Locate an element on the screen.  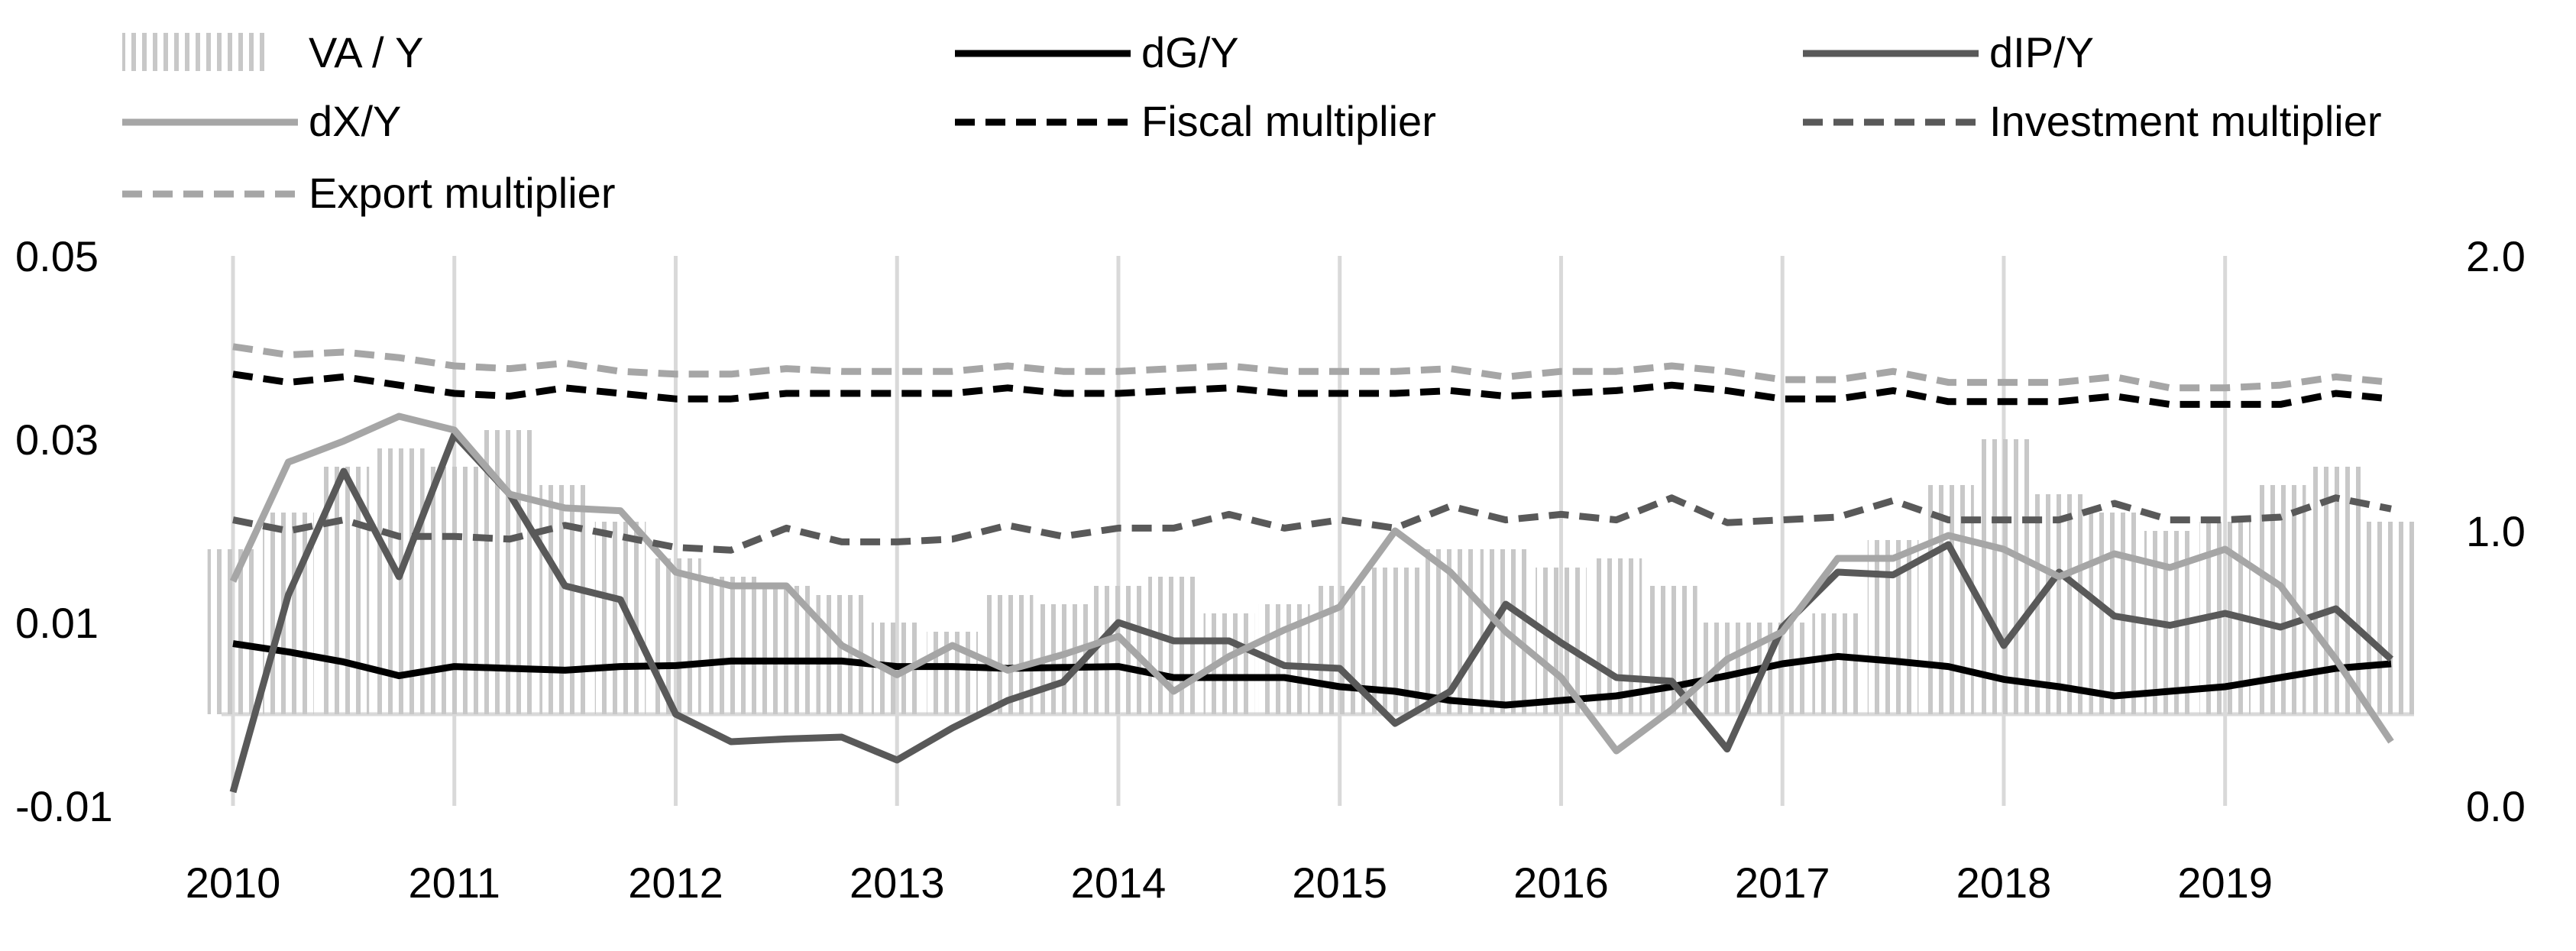
x-tick-label: 2014 is located at coordinates (1119, 883).